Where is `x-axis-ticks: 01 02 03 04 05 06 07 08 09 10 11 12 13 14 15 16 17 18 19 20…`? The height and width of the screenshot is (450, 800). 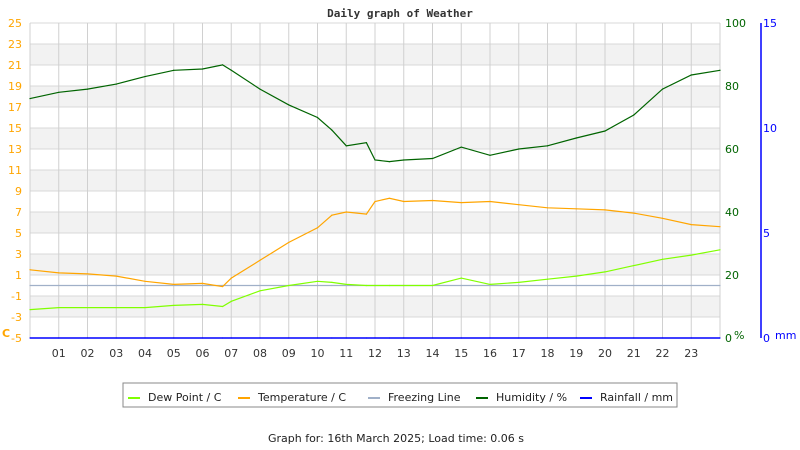
x-axis-ticks: 01 02 03 04 05 06 07 08 09 10 11 12 13 14 15 16 17 18 19 20… is located at coordinates (375, 353).